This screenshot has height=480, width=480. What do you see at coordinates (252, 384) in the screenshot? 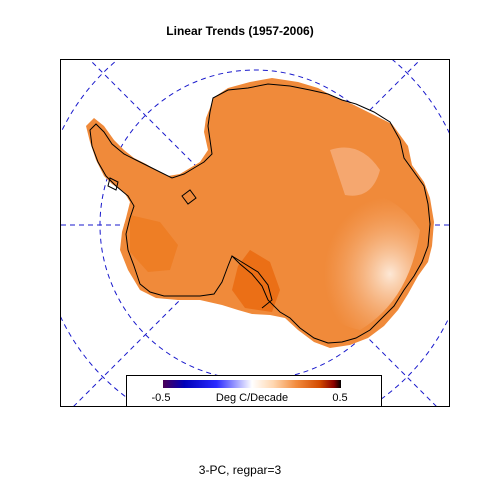
I see `legend-colorbar` at bounding box center [252, 384].